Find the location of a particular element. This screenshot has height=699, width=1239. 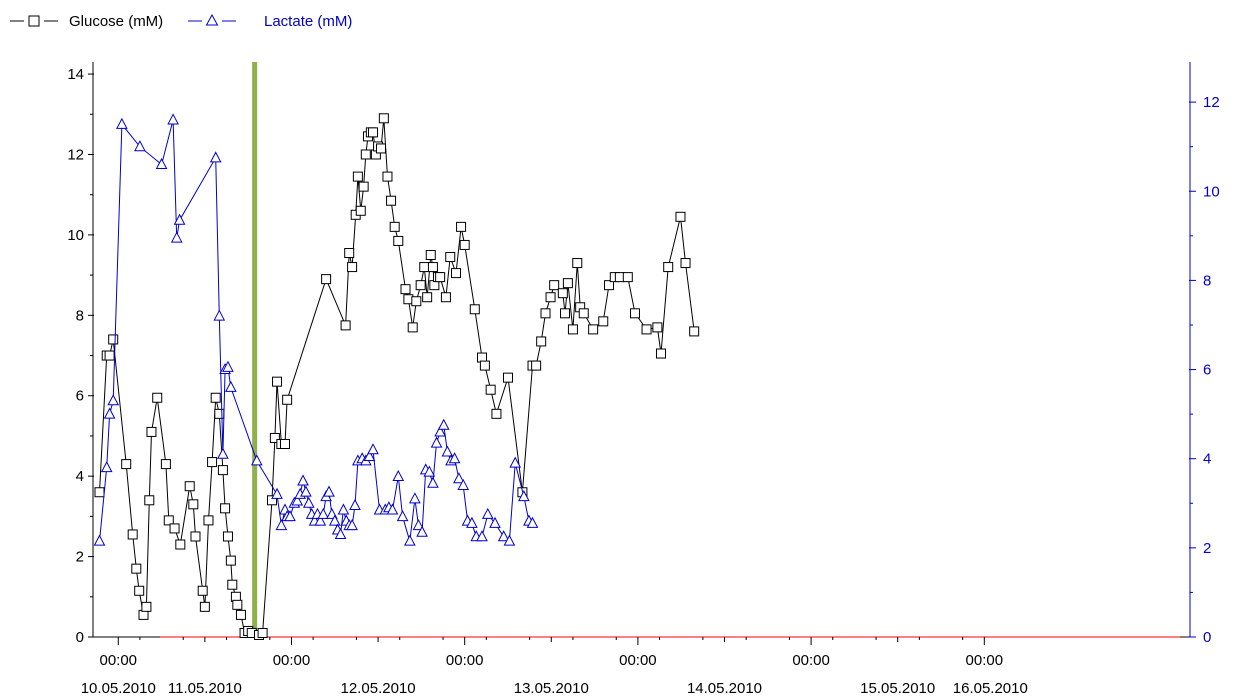

y-left-tick-label: 10 is located at coordinates (75, 235).